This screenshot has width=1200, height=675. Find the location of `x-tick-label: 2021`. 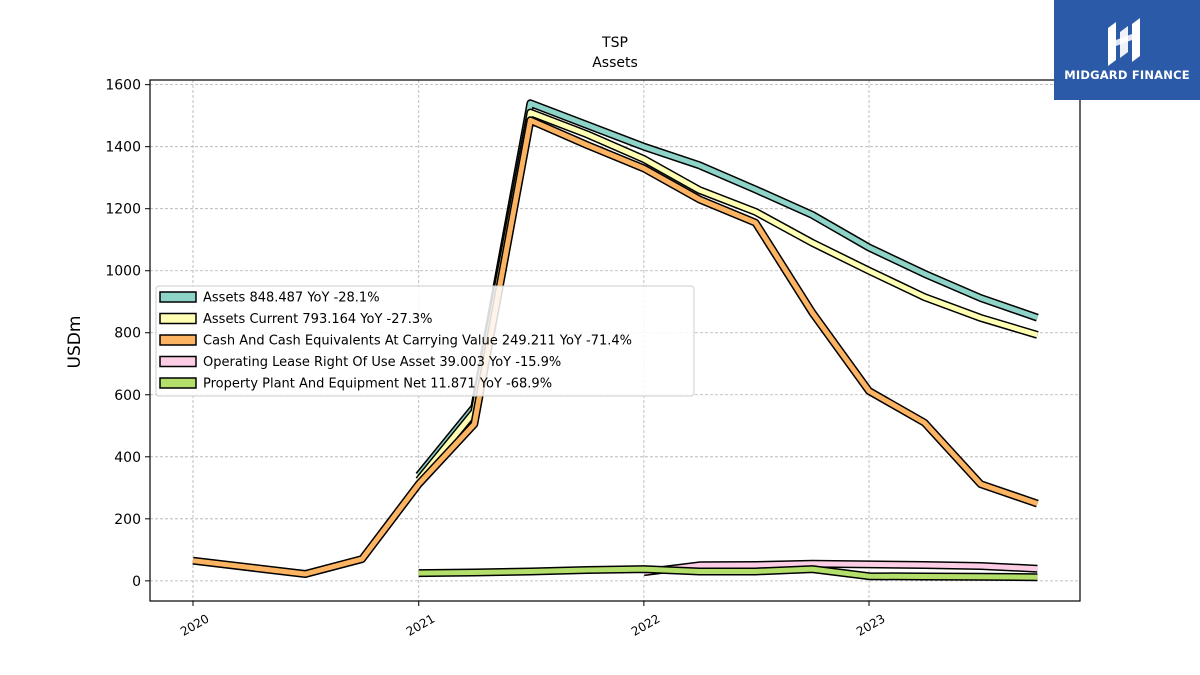

x-tick-label: 2021 is located at coordinates (420, 624).